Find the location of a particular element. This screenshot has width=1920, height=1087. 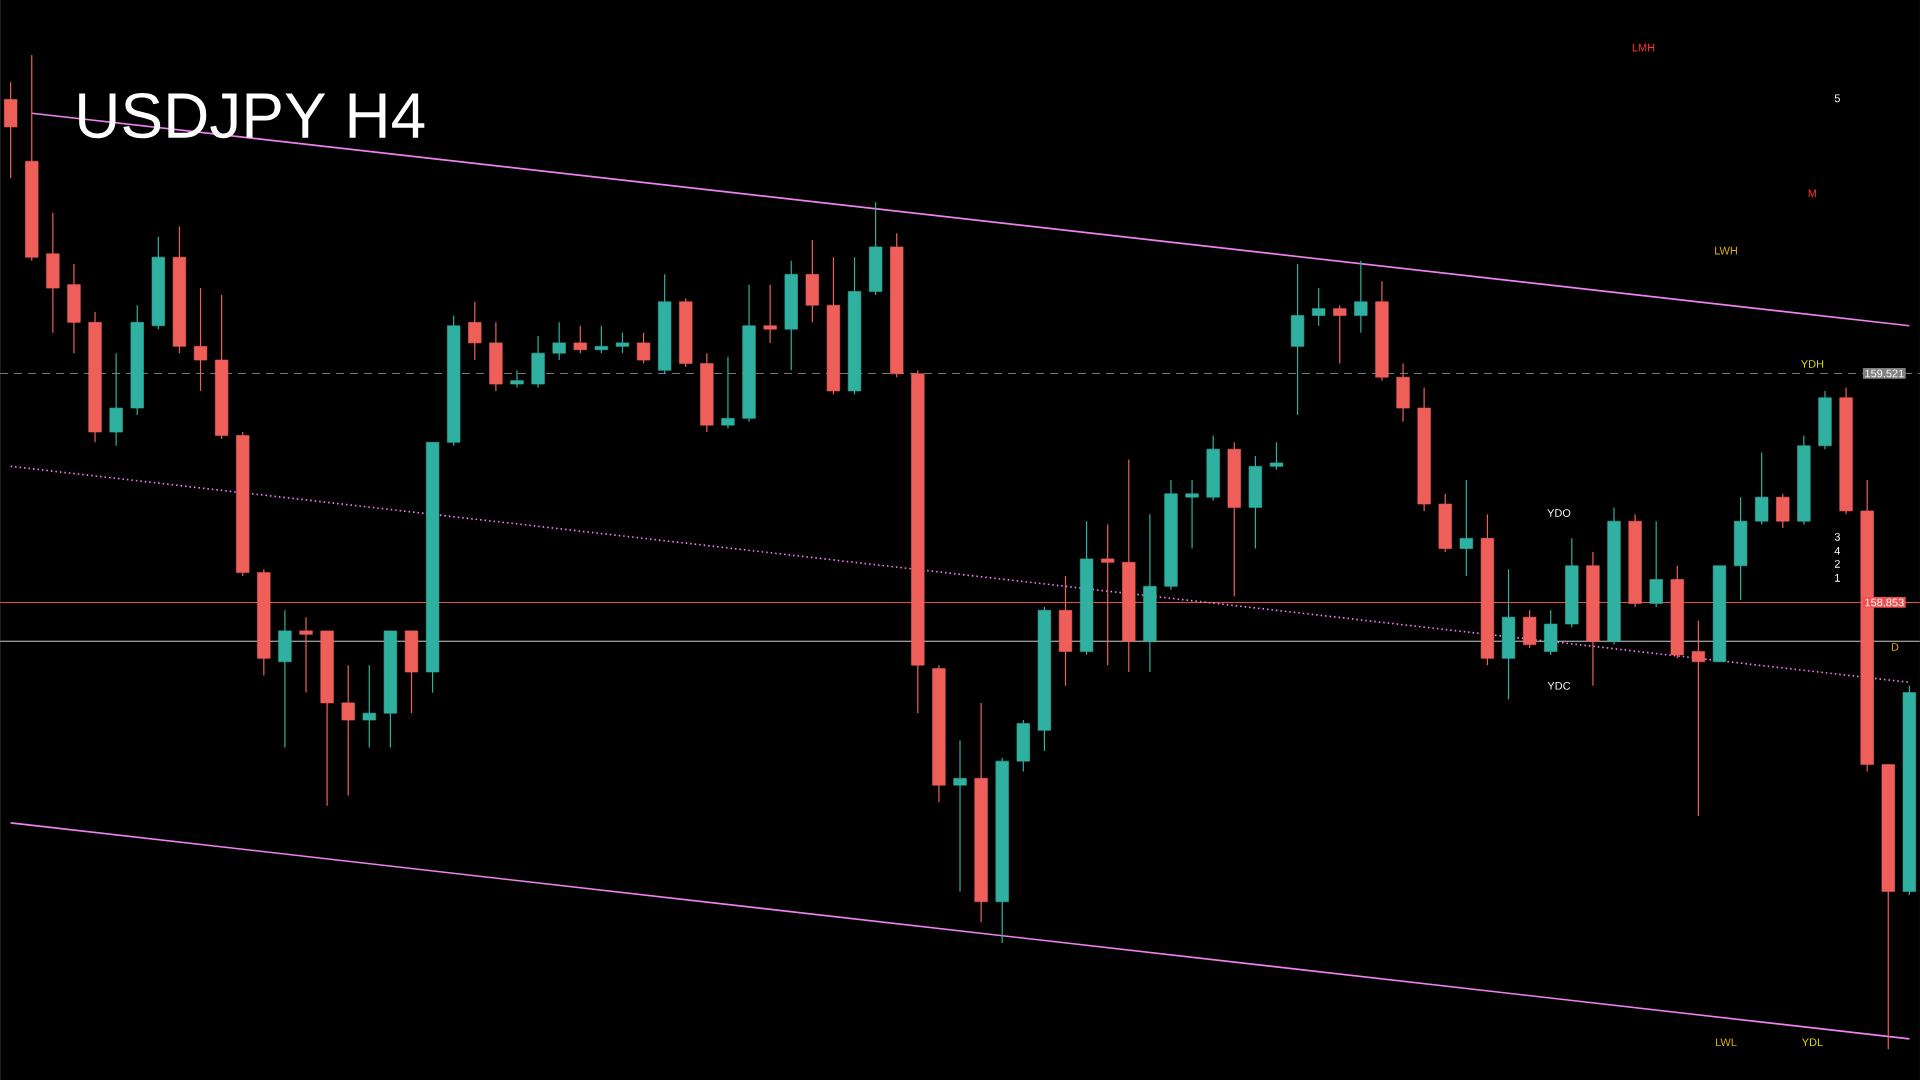

annotation: 4 is located at coordinates (1837, 551).